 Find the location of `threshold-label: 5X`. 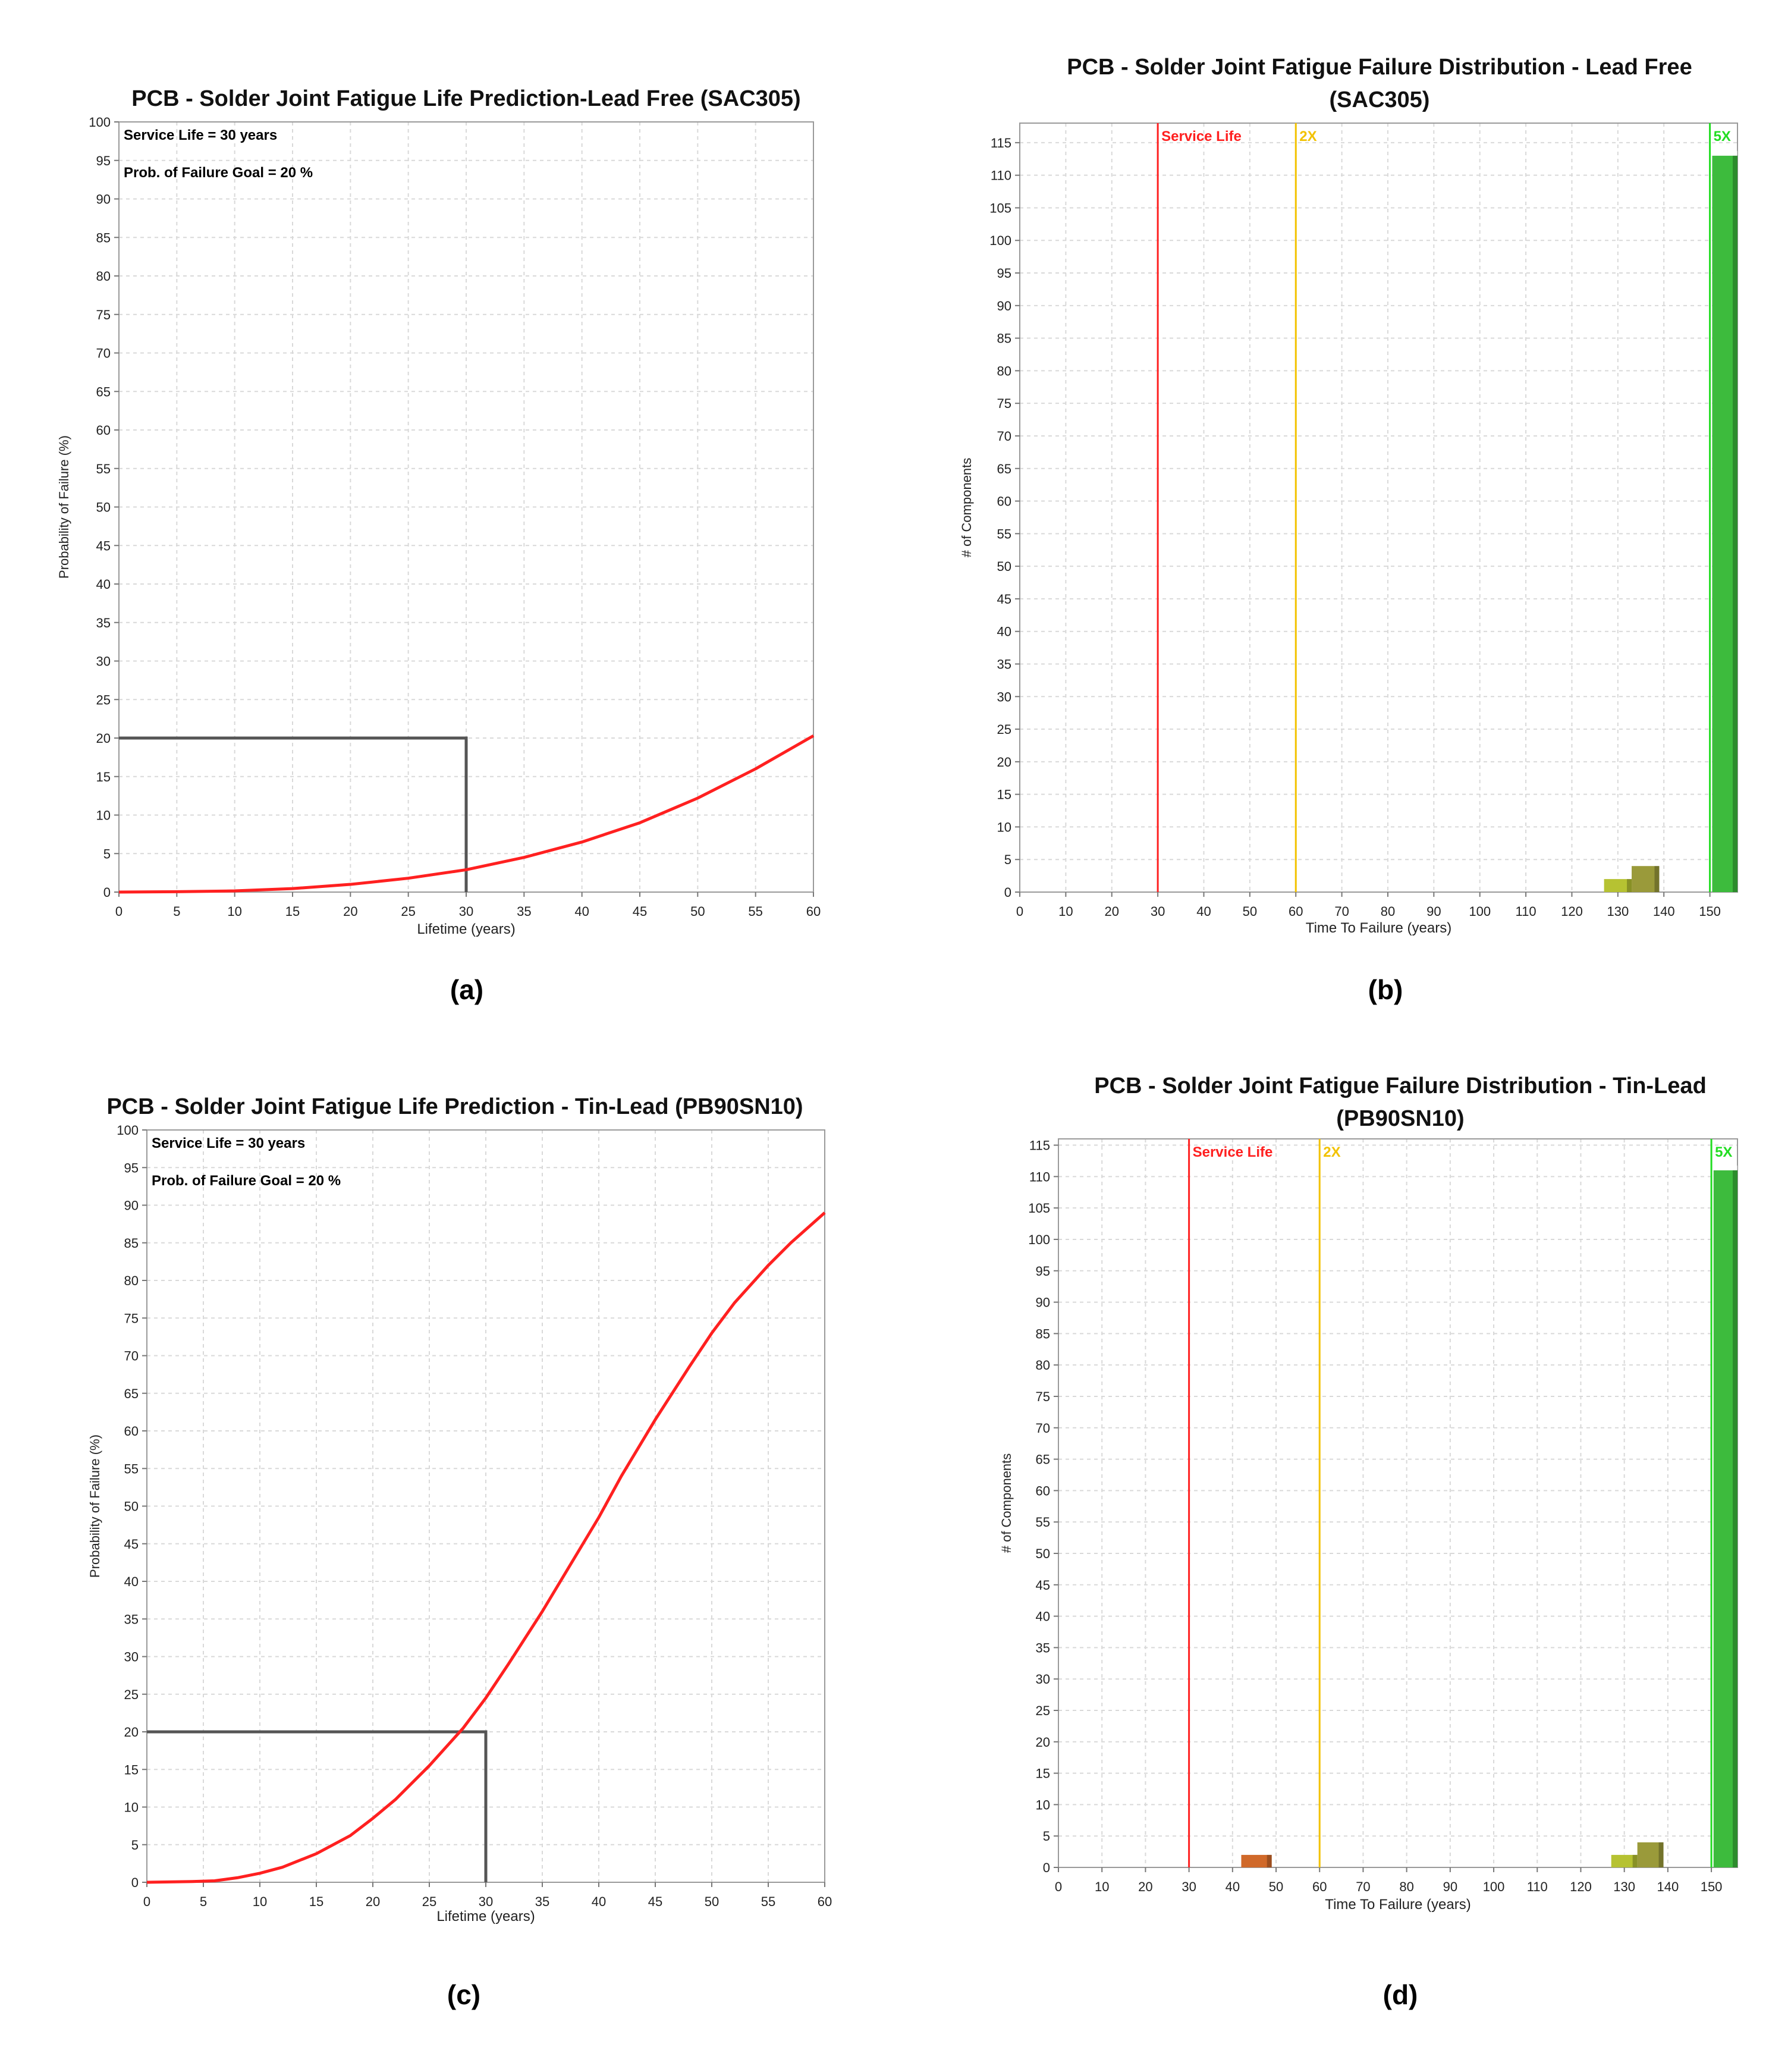

threshold-label: 5X is located at coordinates (1722, 136).